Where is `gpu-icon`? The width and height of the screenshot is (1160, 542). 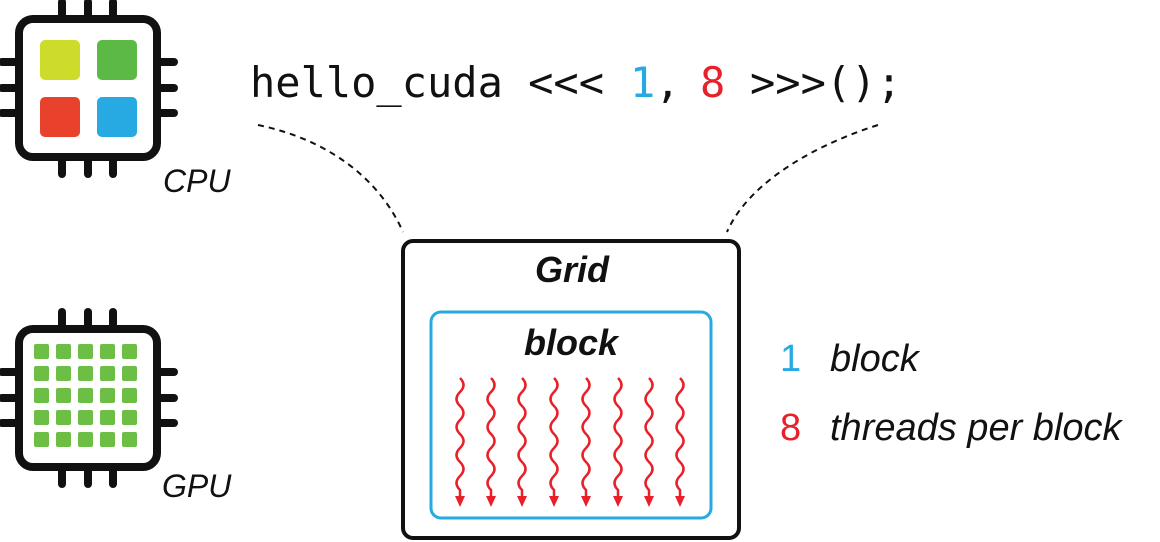 gpu-icon is located at coordinates (89, 398).